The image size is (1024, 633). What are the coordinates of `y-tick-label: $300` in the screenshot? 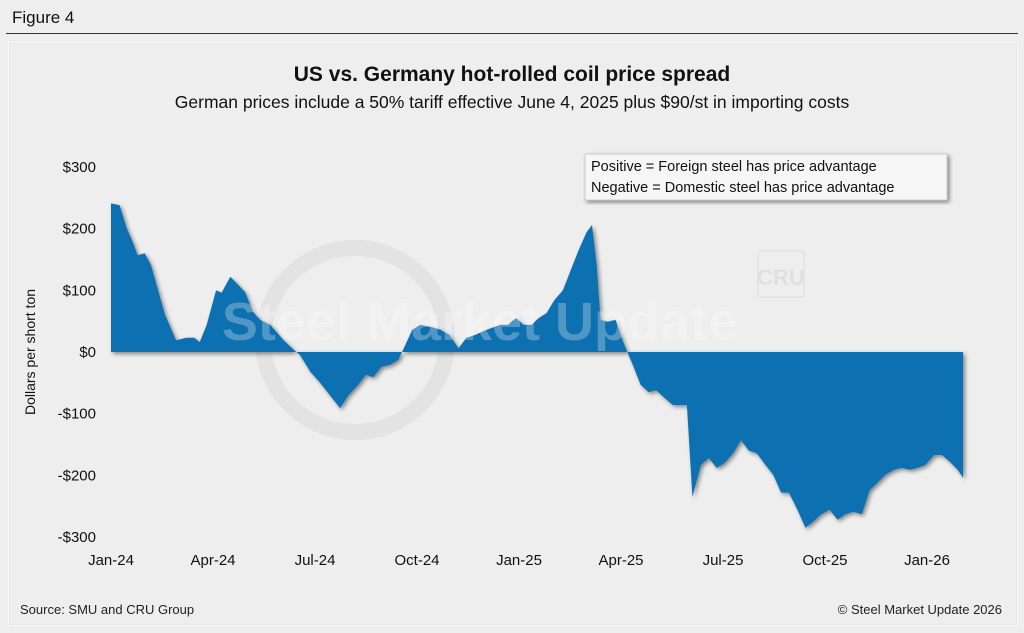 It's located at (79, 167).